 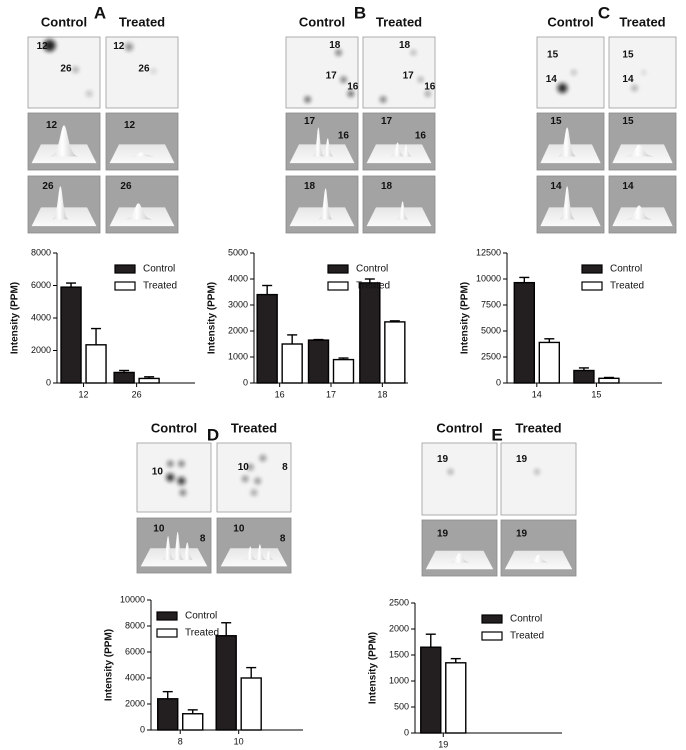 I want to click on y-tick-label: 500, so click(x=401, y=706).